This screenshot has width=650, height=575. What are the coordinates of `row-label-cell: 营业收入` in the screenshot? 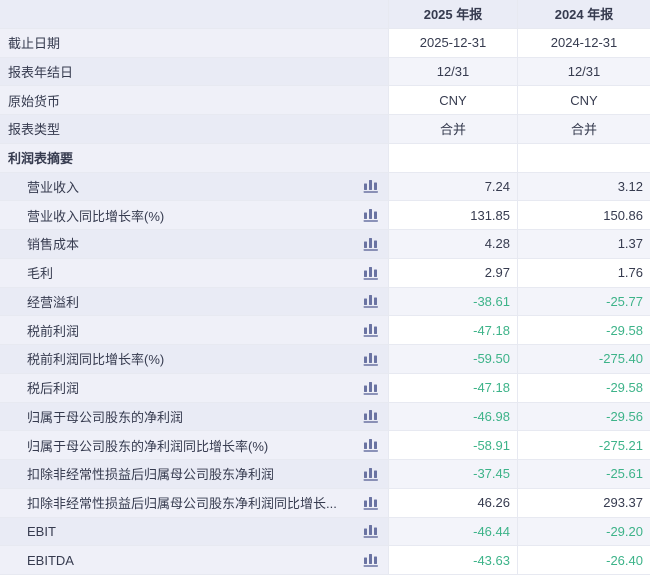 It's located at (194, 187).